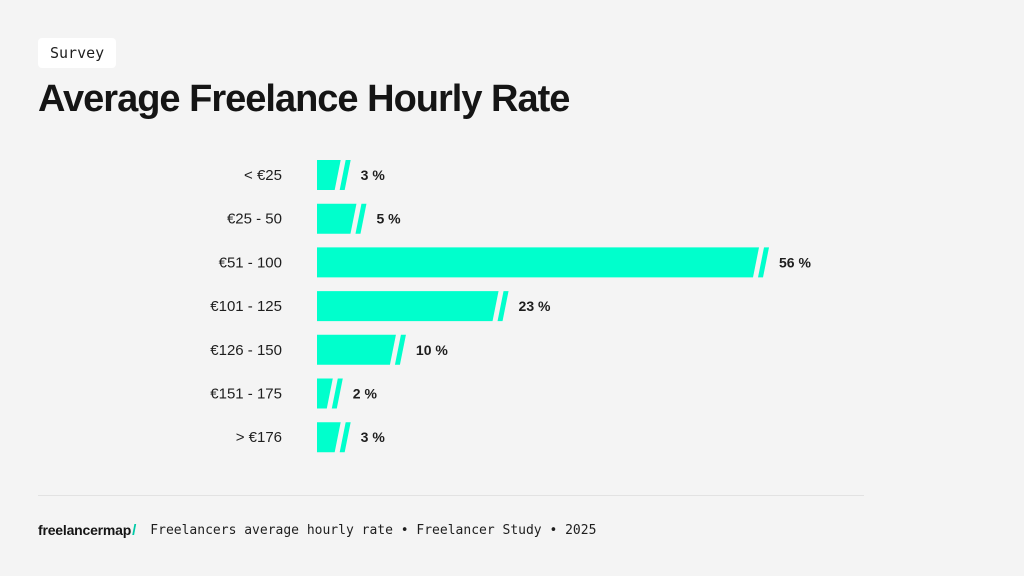  What do you see at coordinates (254, 219) in the screenshot?
I see `category-label: €25 - 50` at bounding box center [254, 219].